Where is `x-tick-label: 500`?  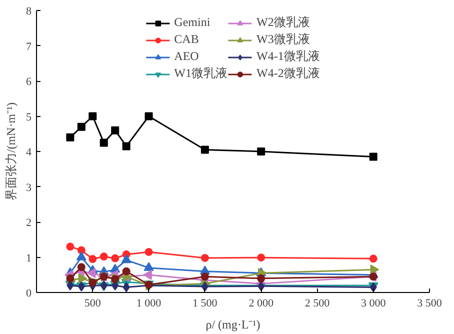
x-tick-label: 500 is located at coordinates (93, 304).